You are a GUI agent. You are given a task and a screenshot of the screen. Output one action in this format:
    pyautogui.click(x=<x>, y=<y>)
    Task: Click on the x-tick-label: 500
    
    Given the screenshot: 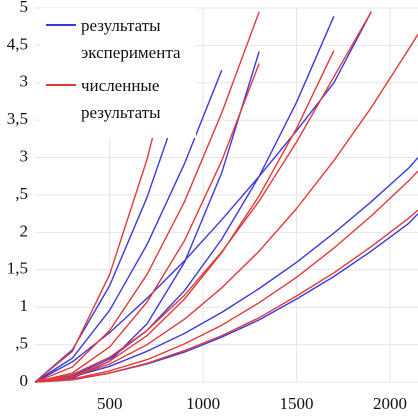 What is the action you would take?
    pyautogui.click(x=110, y=403)
    